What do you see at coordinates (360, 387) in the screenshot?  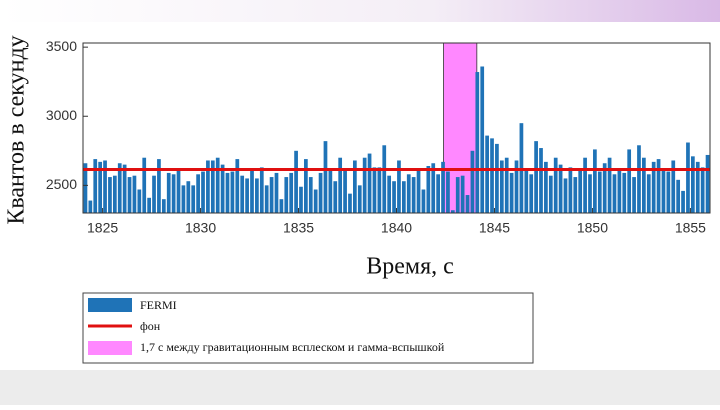 I see `bottom-band` at bounding box center [360, 387].